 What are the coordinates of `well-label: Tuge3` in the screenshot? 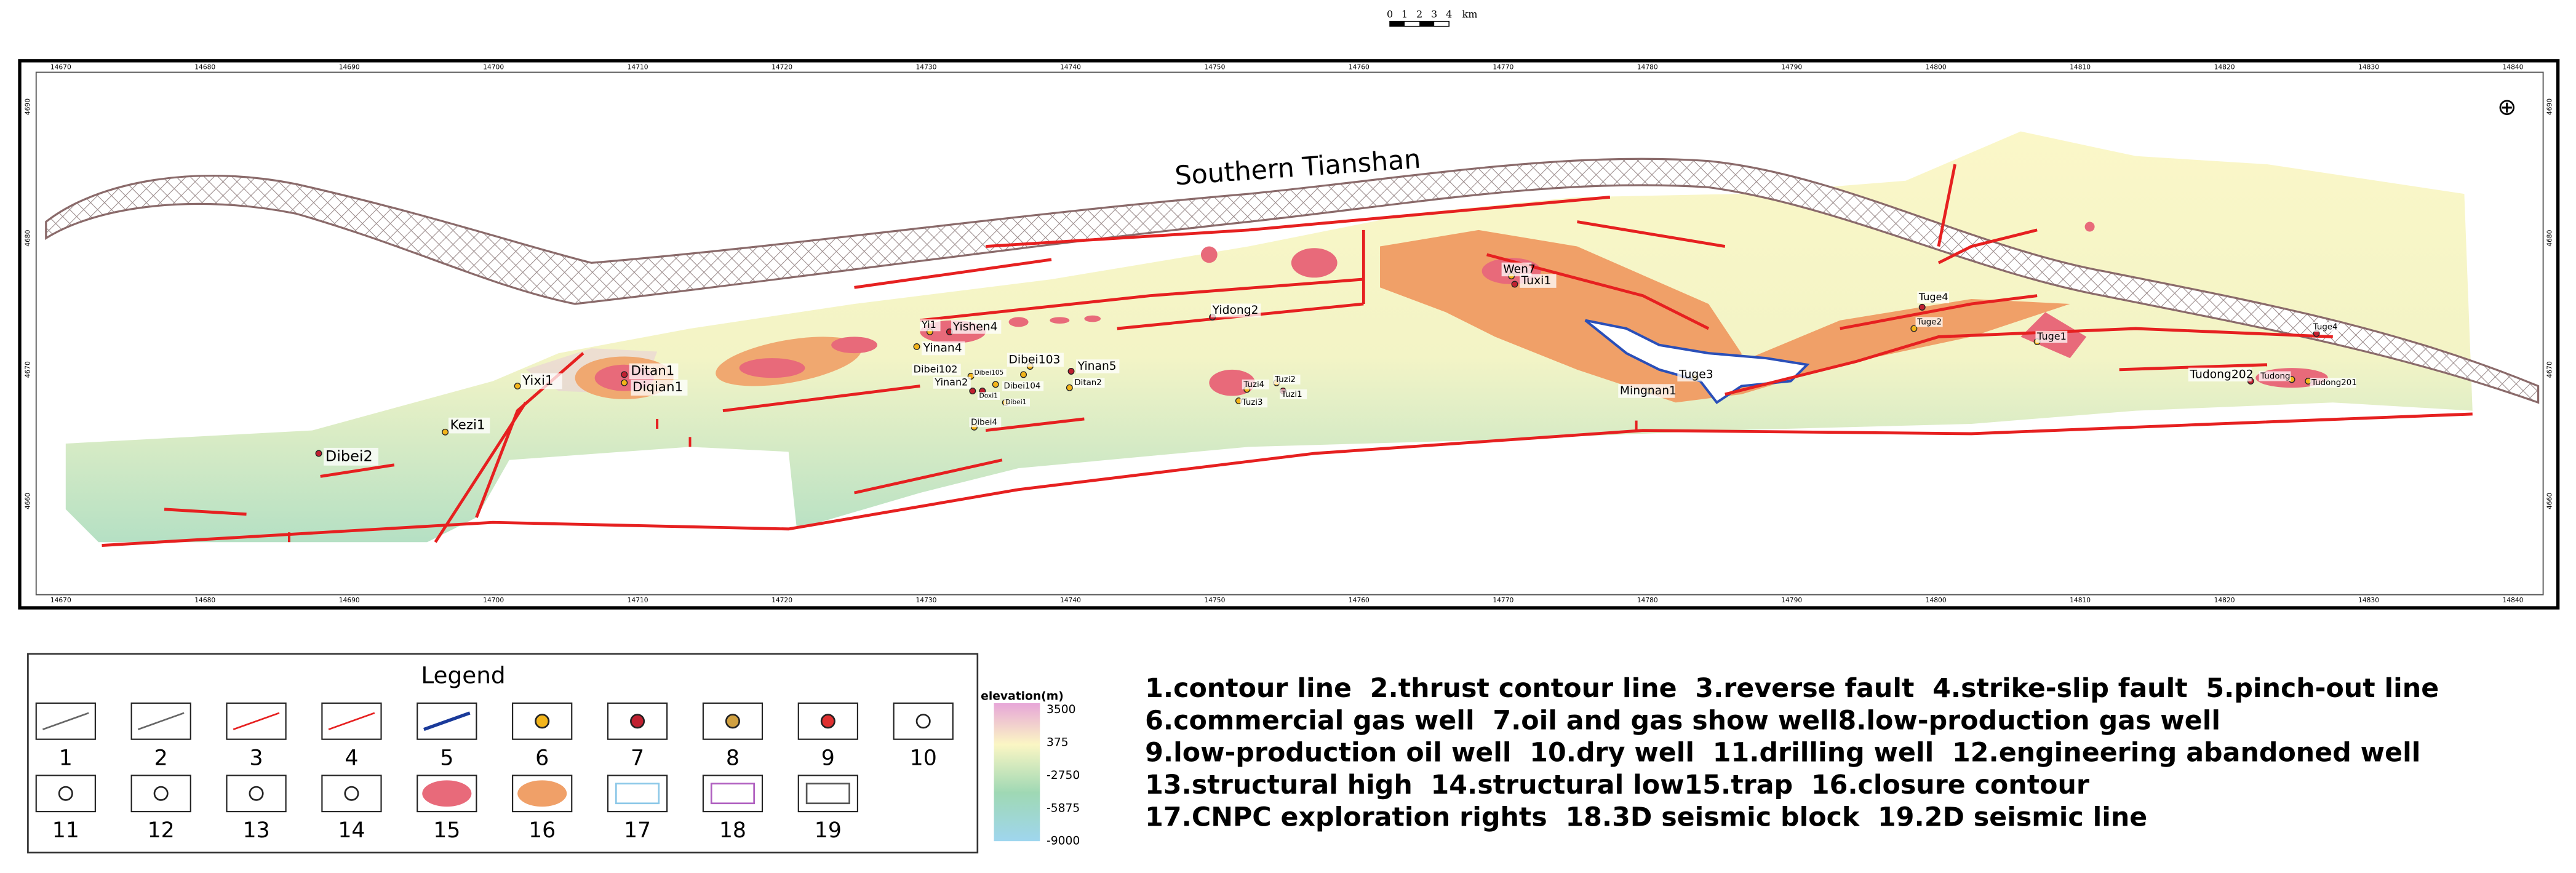 It's located at (1695, 374).